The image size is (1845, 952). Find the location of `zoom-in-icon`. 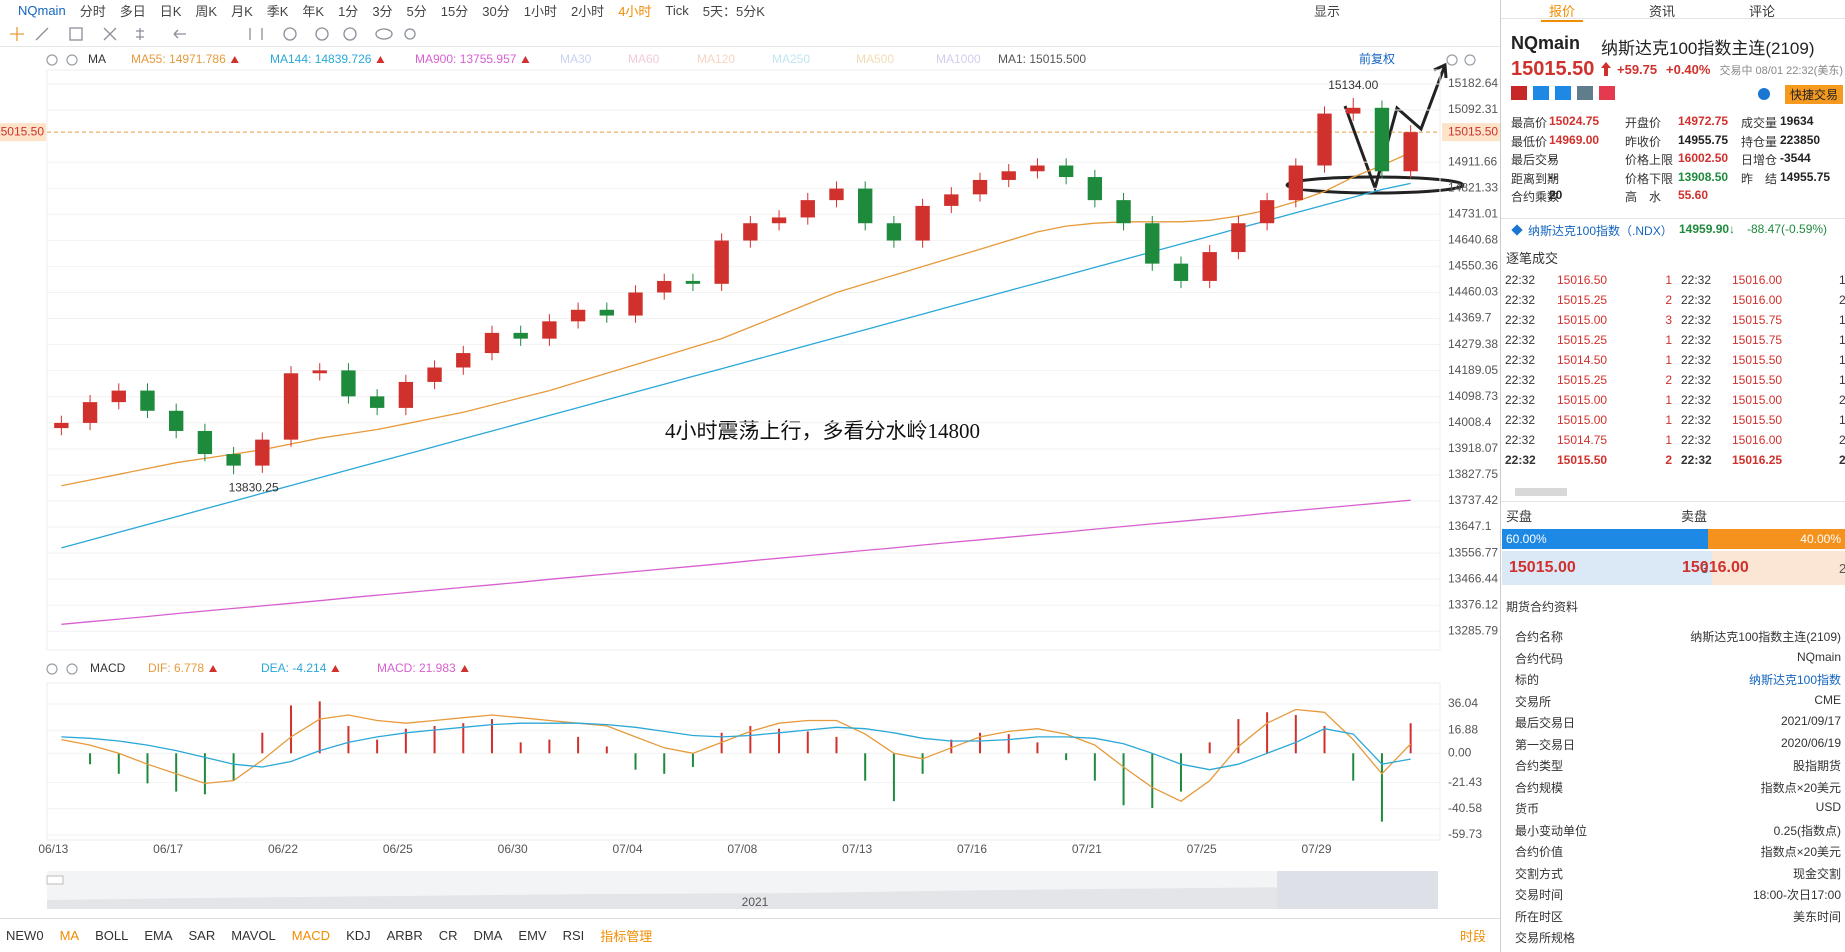

zoom-in-icon is located at coordinates (1470, 60).